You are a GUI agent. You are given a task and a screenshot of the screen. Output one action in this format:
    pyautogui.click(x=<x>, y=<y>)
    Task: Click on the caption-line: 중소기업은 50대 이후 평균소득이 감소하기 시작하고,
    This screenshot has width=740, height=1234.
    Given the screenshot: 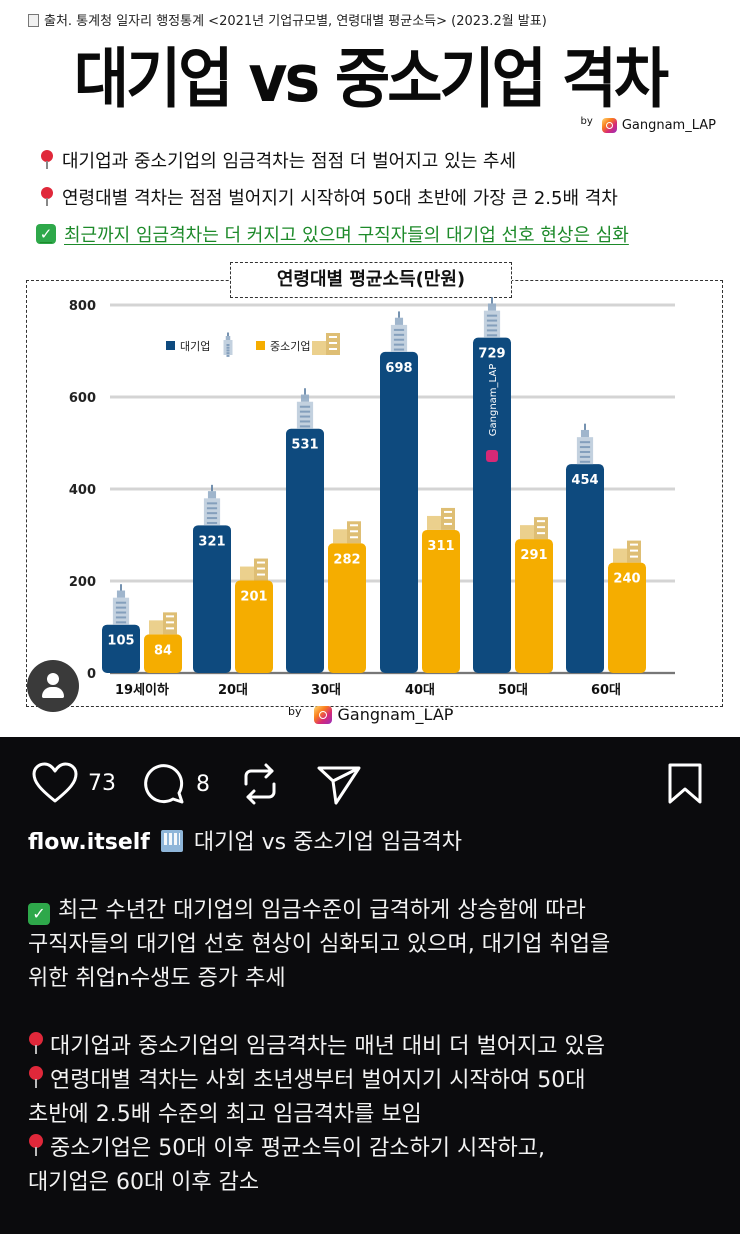 What is the action you would take?
    pyautogui.click(x=373, y=1149)
    